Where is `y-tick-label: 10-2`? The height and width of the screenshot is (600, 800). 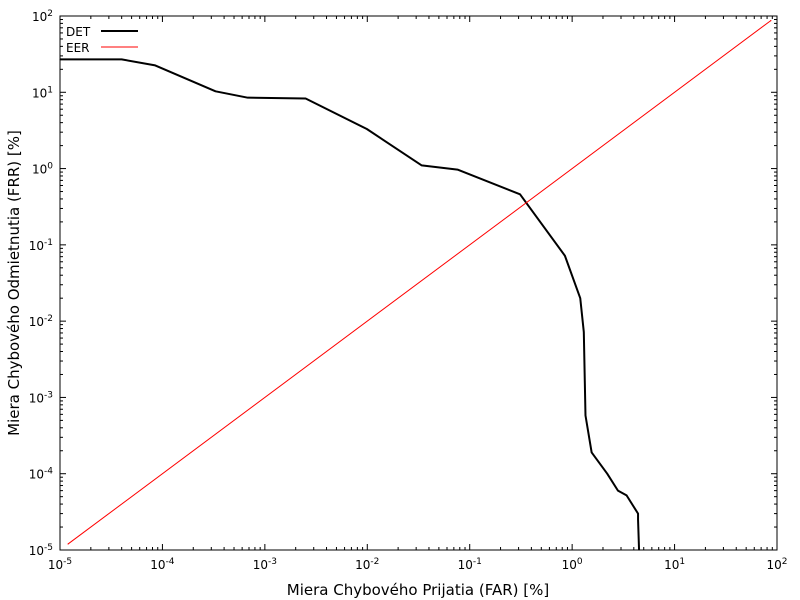
y-tick-label: 10-2 is located at coordinates (41, 321).